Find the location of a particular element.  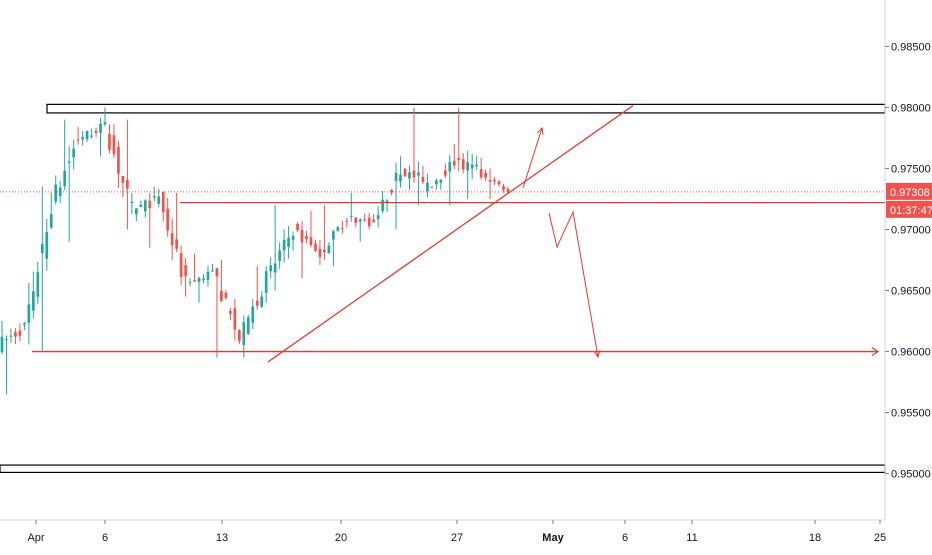

time-tick-label: 20 is located at coordinates (341, 538).